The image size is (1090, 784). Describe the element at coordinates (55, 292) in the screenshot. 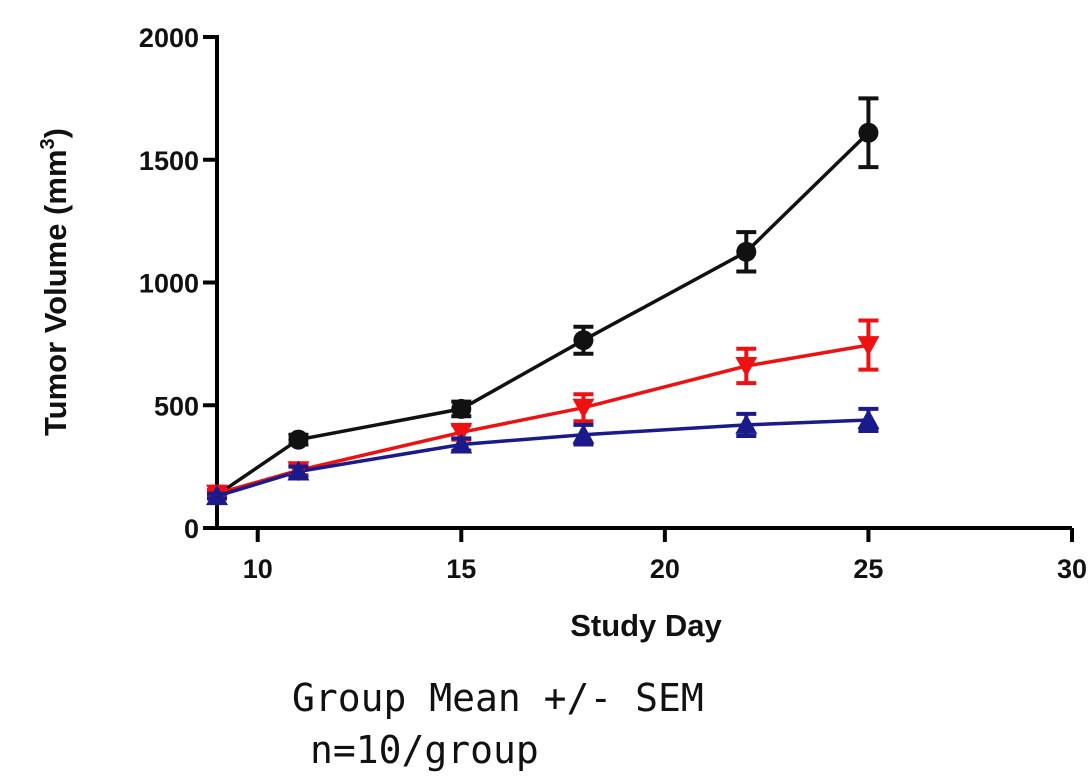

I see `y-axis-label-base: Tumor Volume (mm` at that location.